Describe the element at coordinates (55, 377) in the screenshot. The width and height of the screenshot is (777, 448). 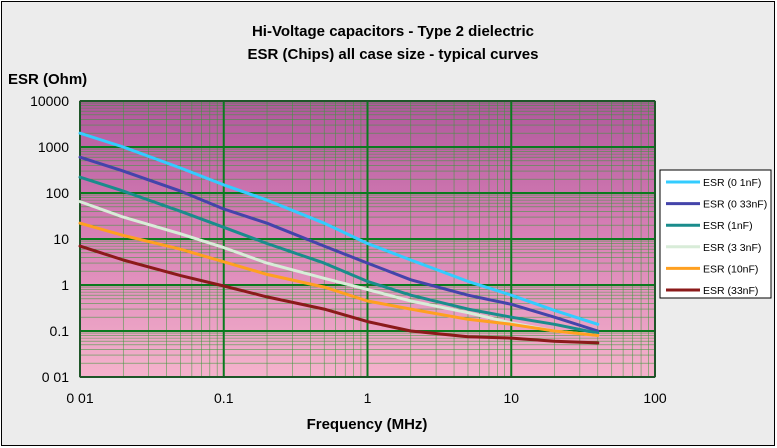
I see `y-tick-label: 0 01` at that location.